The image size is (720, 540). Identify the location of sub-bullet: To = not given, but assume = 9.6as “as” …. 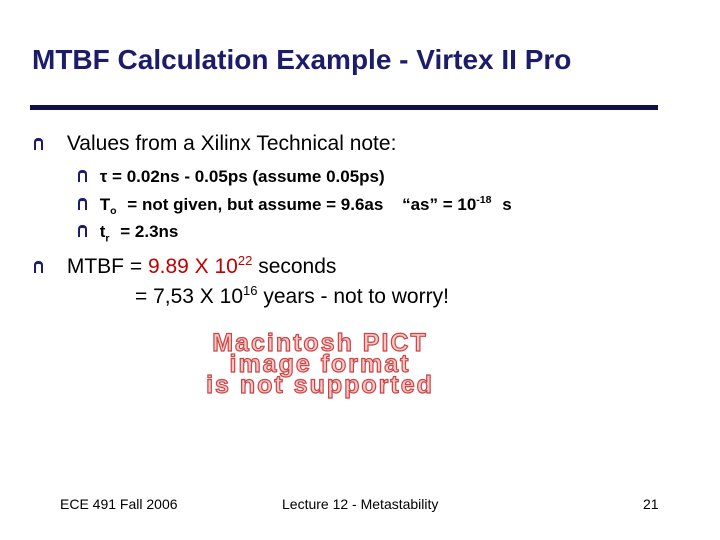
(295, 205).